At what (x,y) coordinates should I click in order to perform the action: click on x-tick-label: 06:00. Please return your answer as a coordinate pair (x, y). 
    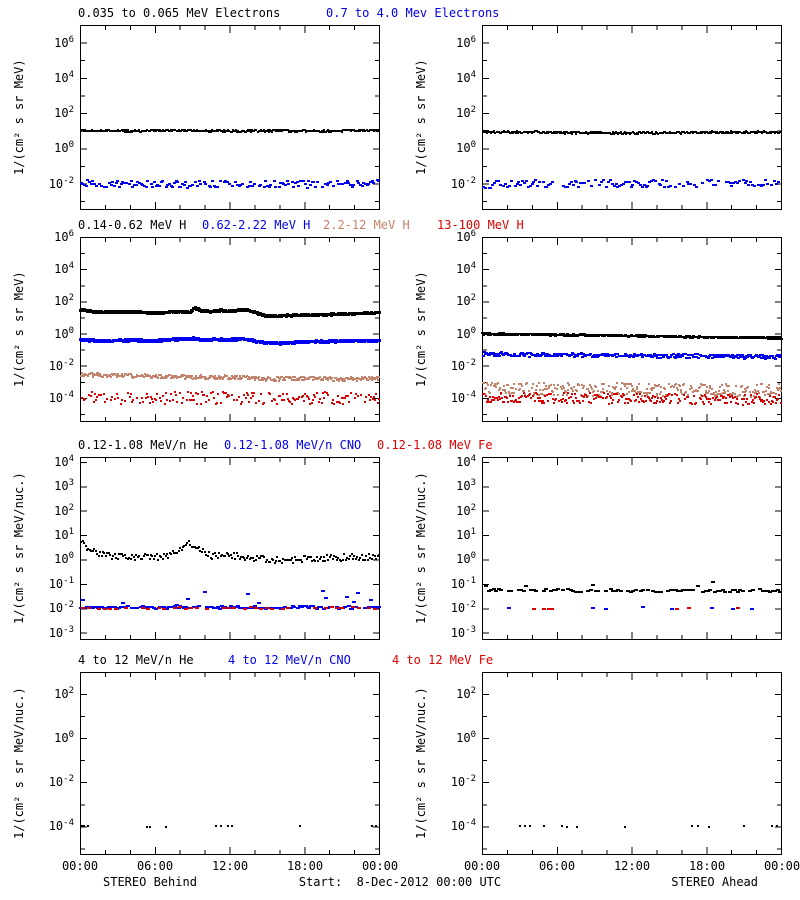
    Looking at the image, I should click on (557, 866).